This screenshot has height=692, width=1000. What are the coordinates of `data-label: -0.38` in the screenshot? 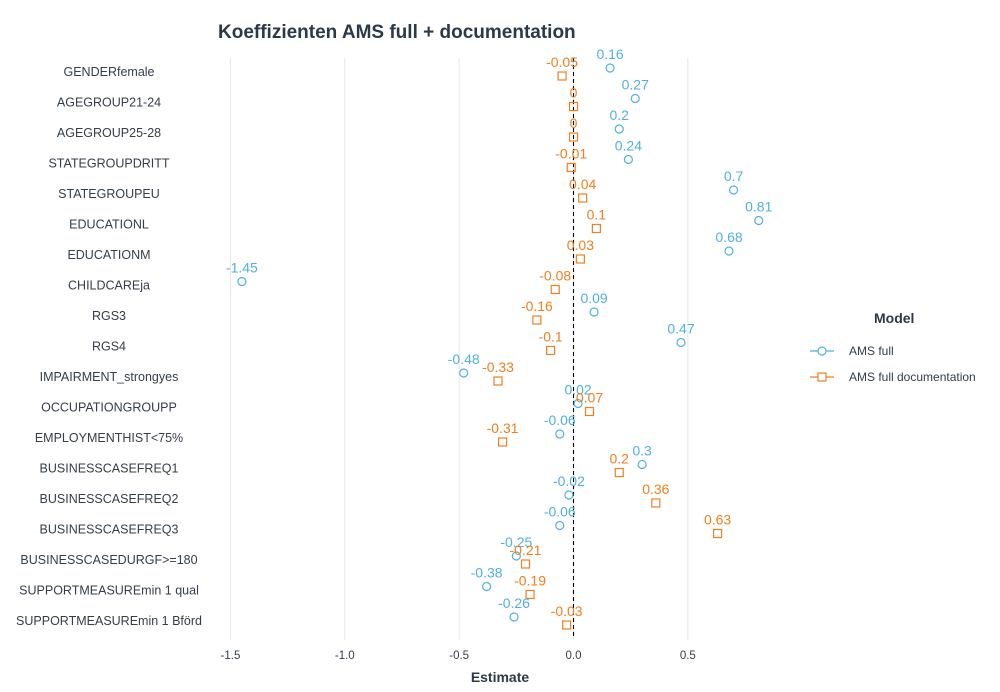 It's located at (487, 573).